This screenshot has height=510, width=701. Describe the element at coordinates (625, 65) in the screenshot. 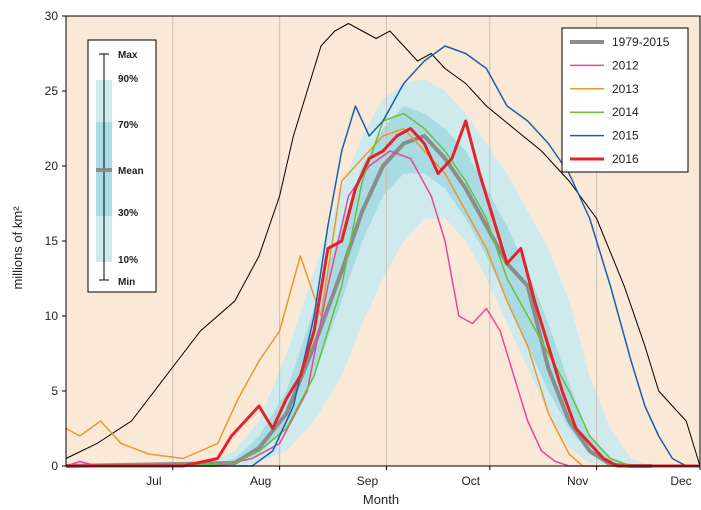

I see `legend-label-2012: 2012` at that location.